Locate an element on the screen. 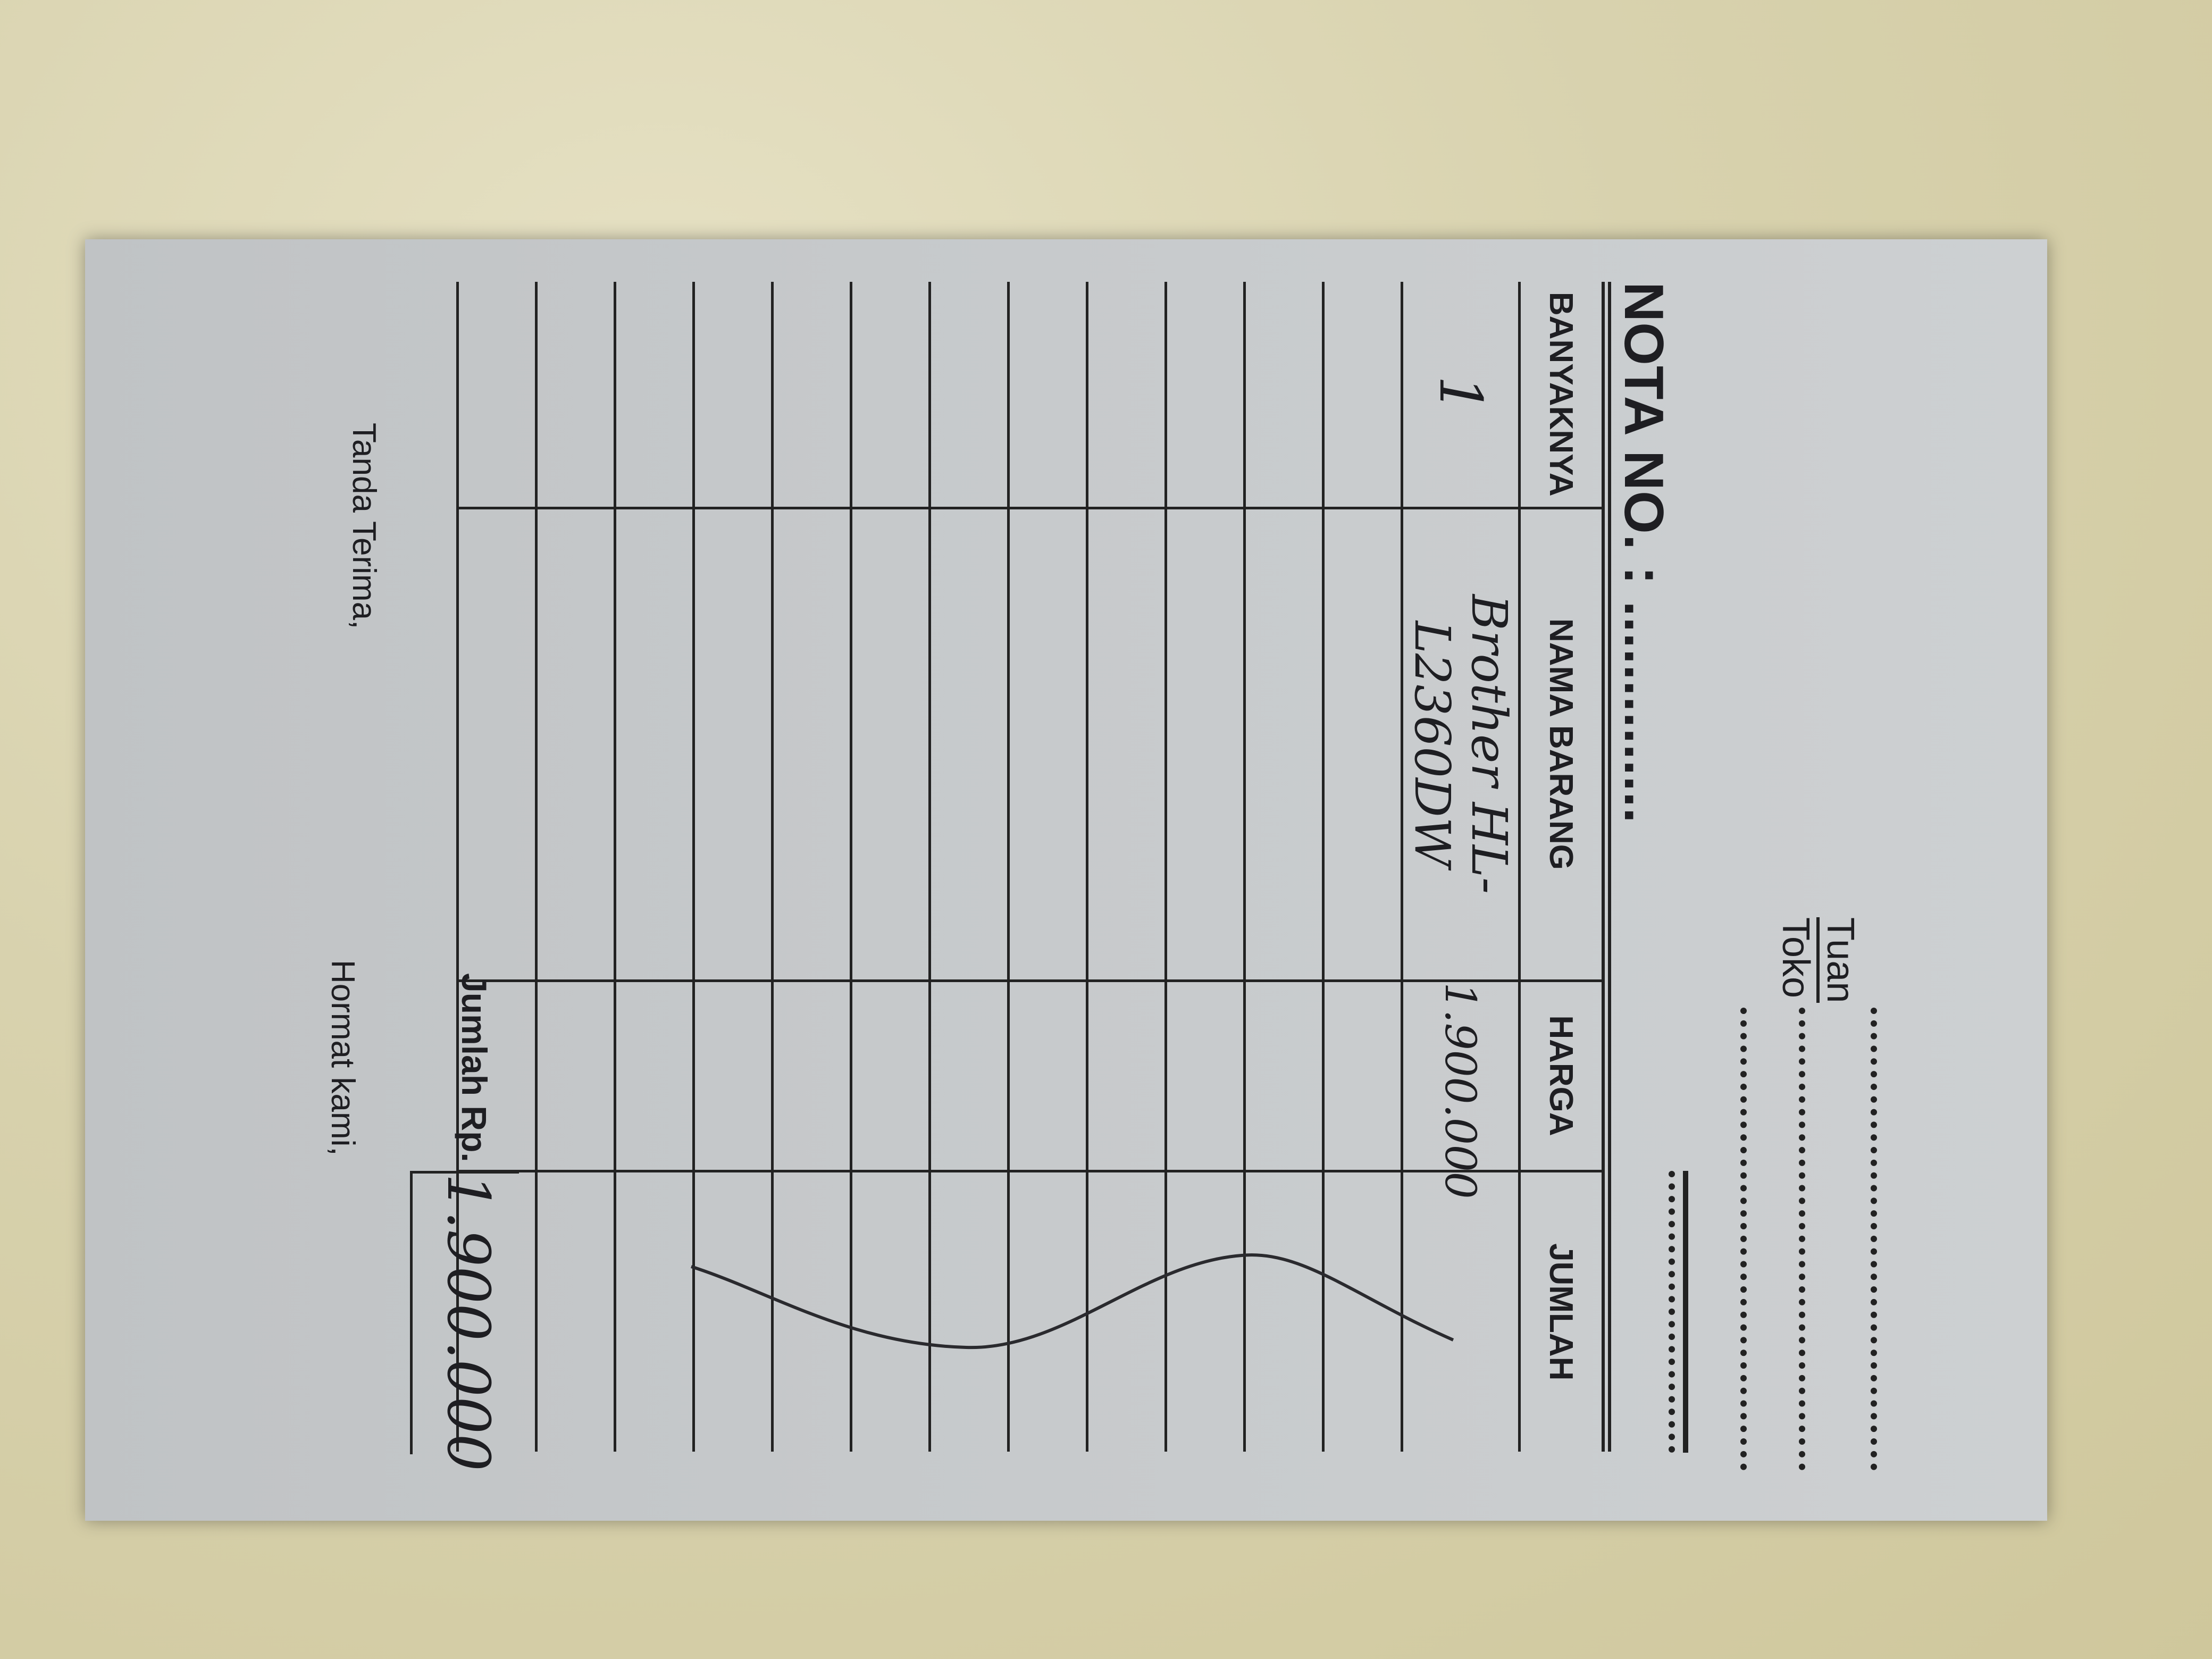  cancel-scribble is located at coordinates (1072, 1301).